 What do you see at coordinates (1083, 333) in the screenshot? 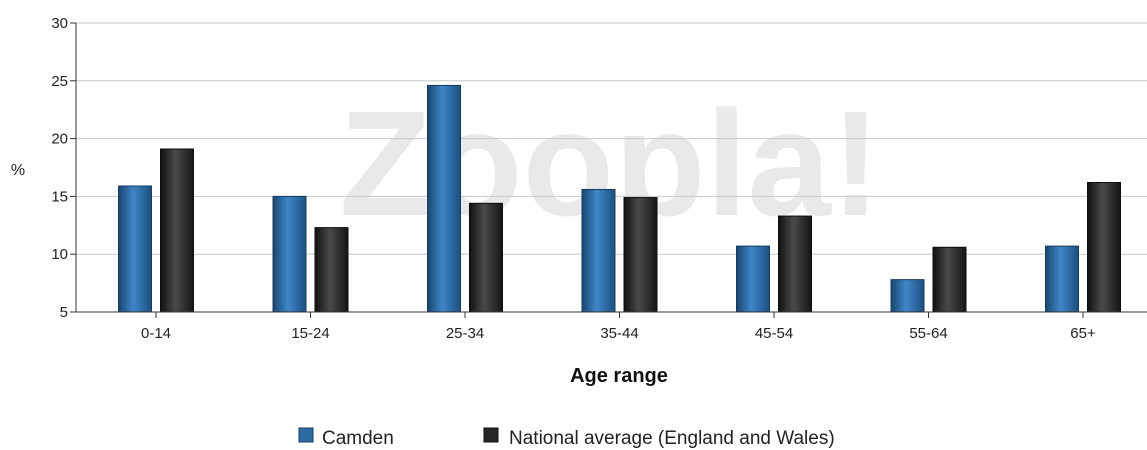
I see `x-tick-label: 65+` at bounding box center [1083, 333].